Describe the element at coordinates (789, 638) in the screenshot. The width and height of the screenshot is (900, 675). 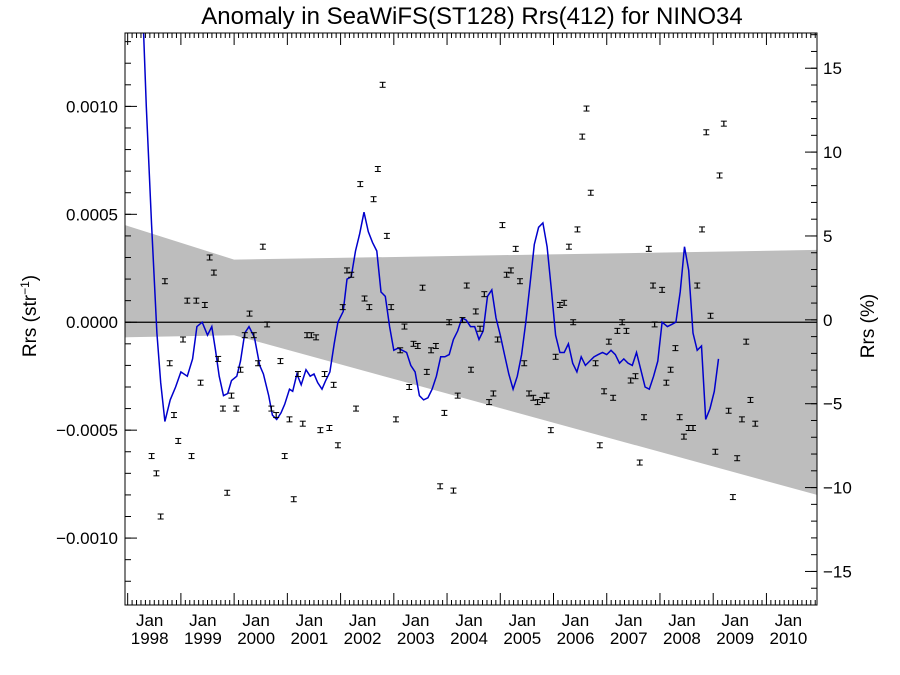
I see `x-tick-label-year: 2010` at that location.